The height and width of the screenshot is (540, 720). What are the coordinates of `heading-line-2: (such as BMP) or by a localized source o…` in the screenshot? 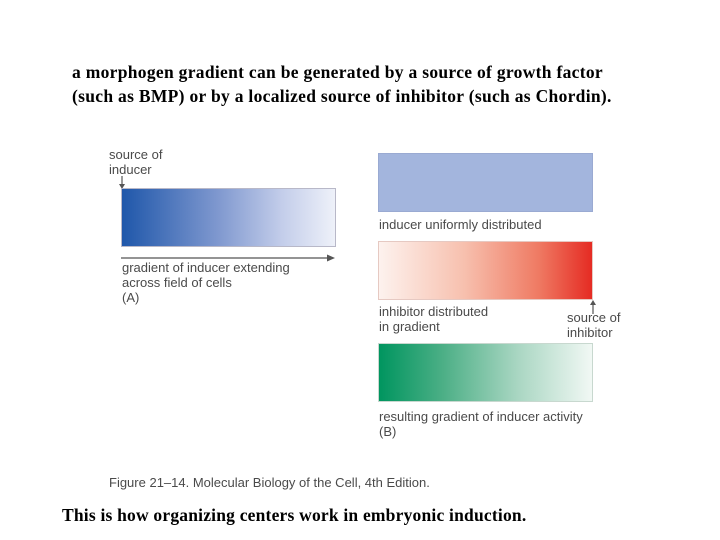 It's located at (342, 96).